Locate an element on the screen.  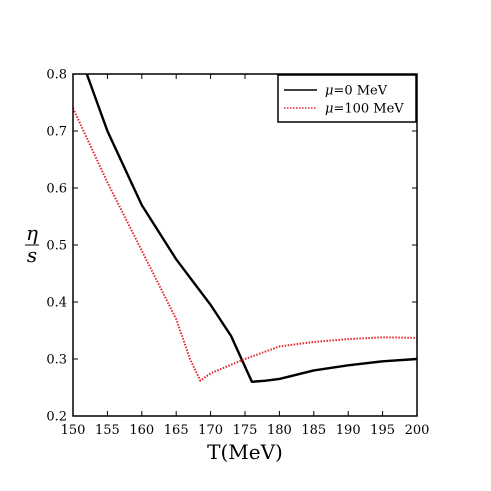
y-axis-title-denominator: s is located at coordinates (32, 255).